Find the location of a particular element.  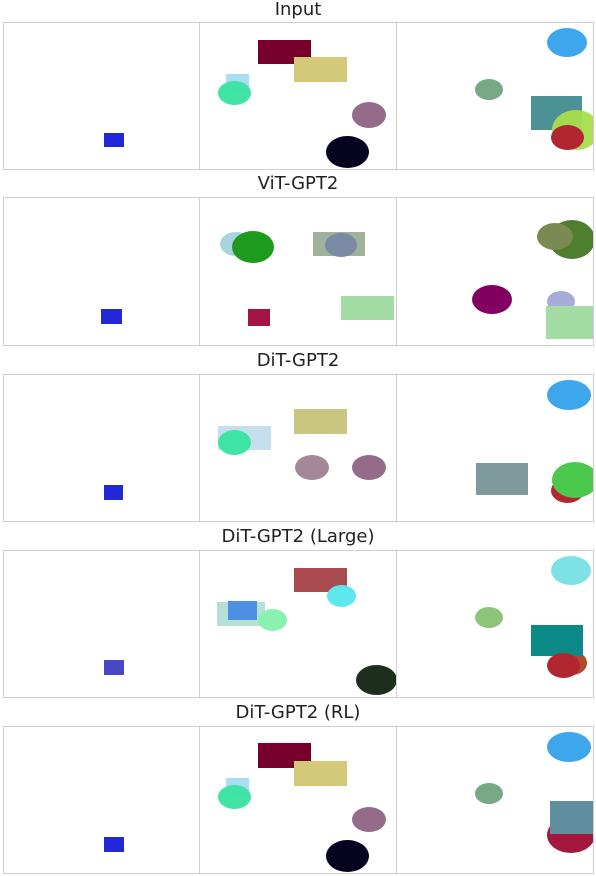

row-title-dit-gpt2-rl: DiT-GPT2 (RL) is located at coordinates (298, 712).